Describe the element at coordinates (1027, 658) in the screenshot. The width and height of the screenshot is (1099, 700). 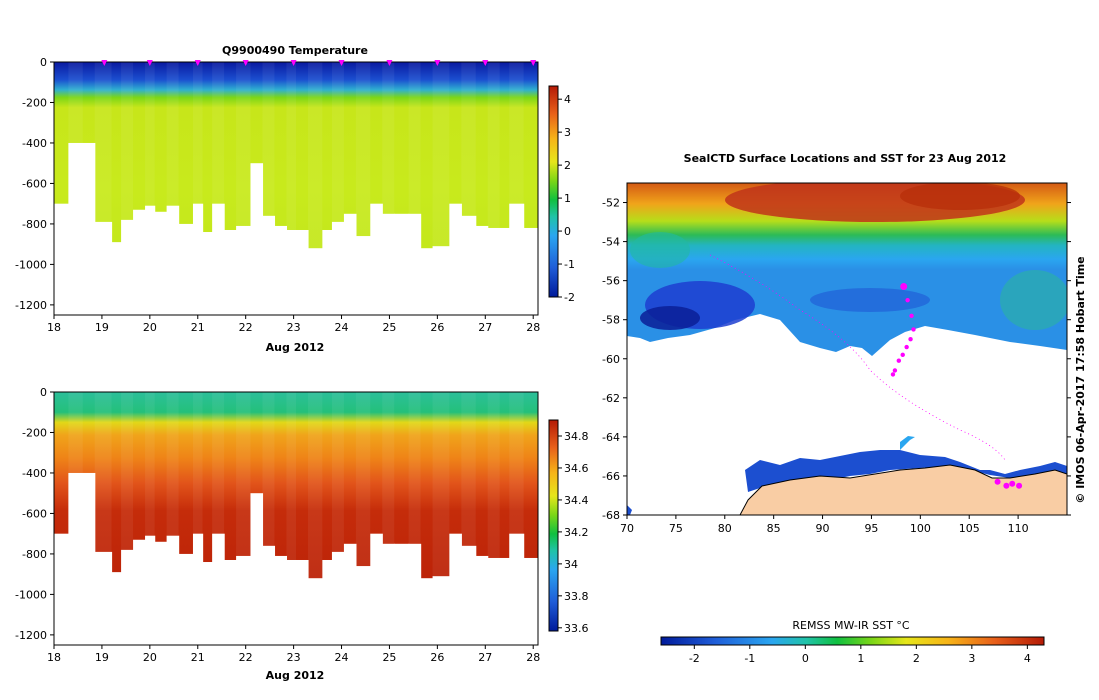
I see `sst-colorbar-tick-label: 4` at that location.